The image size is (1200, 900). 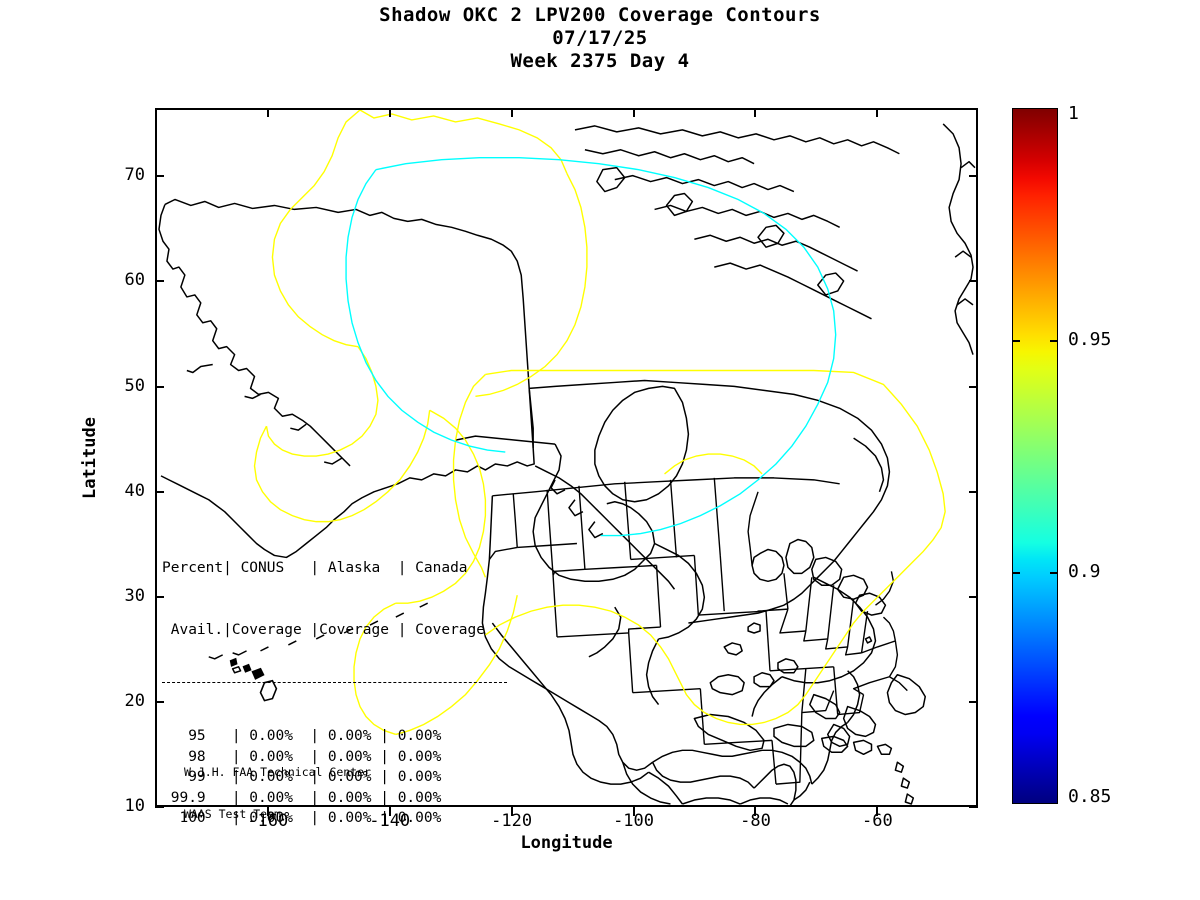 What do you see at coordinates (134, 175) in the screenshot?
I see `y-tick-label: 70` at bounding box center [134, 175].